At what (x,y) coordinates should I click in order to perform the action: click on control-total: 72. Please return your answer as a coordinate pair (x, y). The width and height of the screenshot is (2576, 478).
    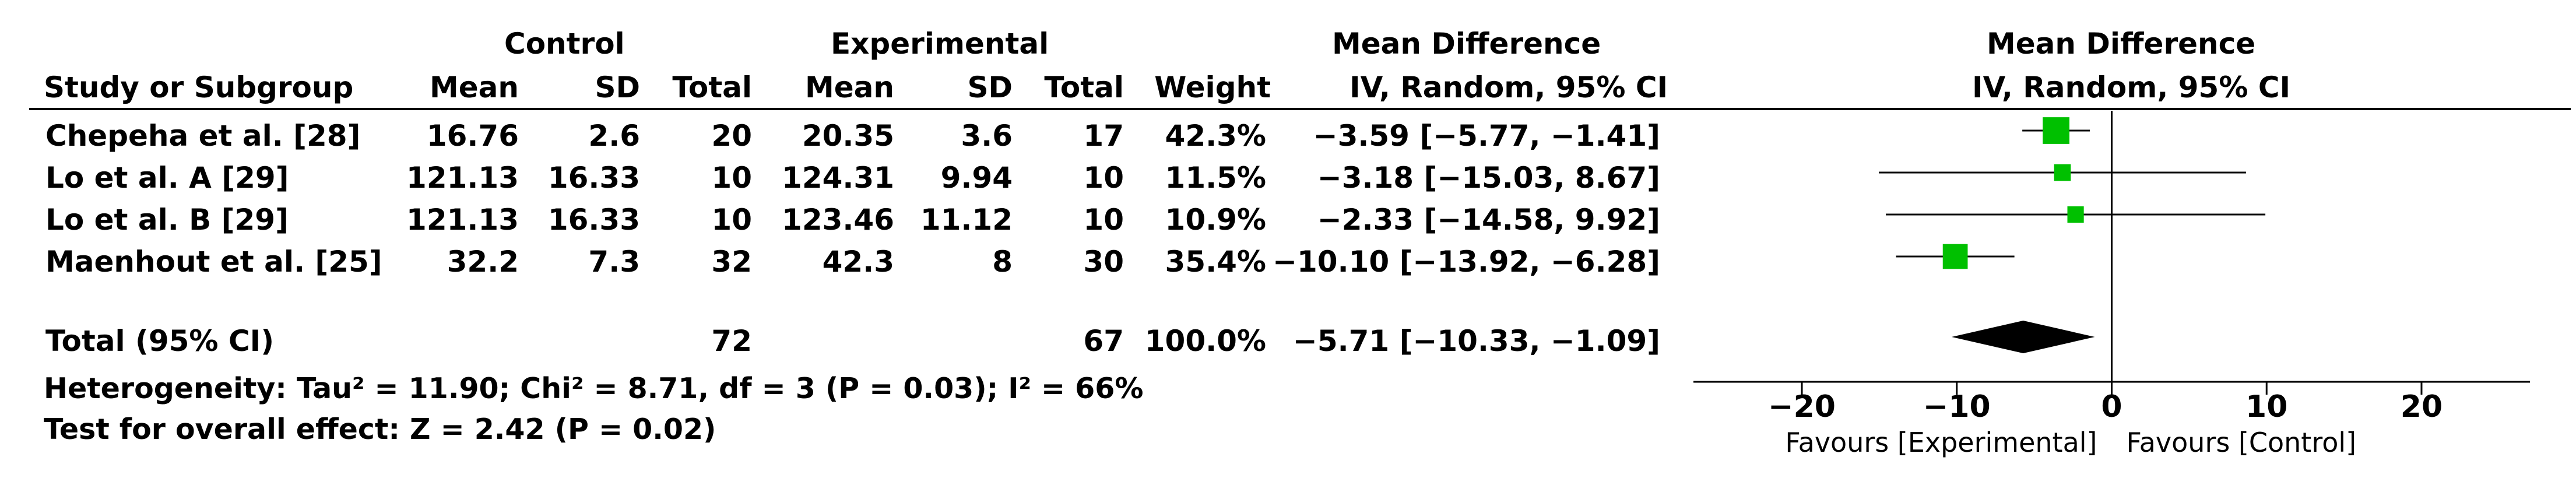
    Looking at the image, I should click on (731, 341).